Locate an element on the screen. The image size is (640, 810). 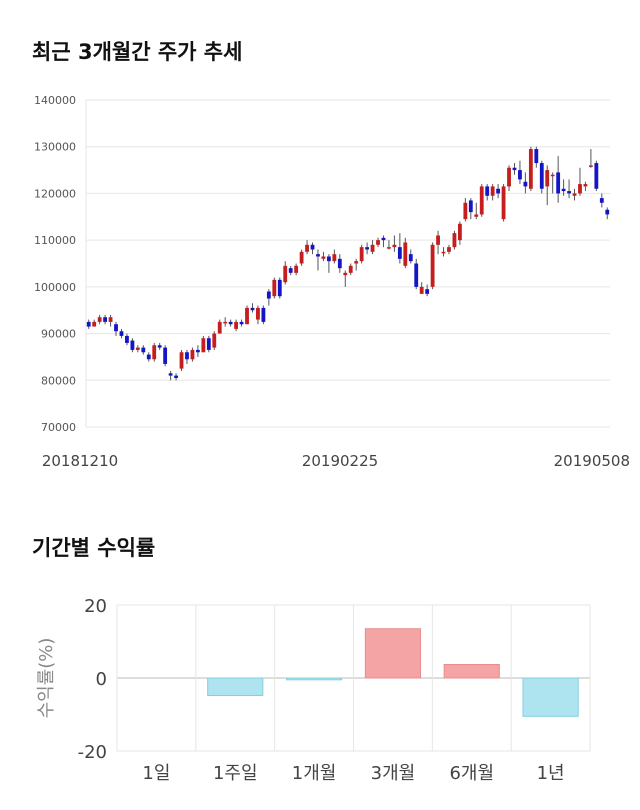
bar-category-label: 1주일 is located at coordinates (235, 773).